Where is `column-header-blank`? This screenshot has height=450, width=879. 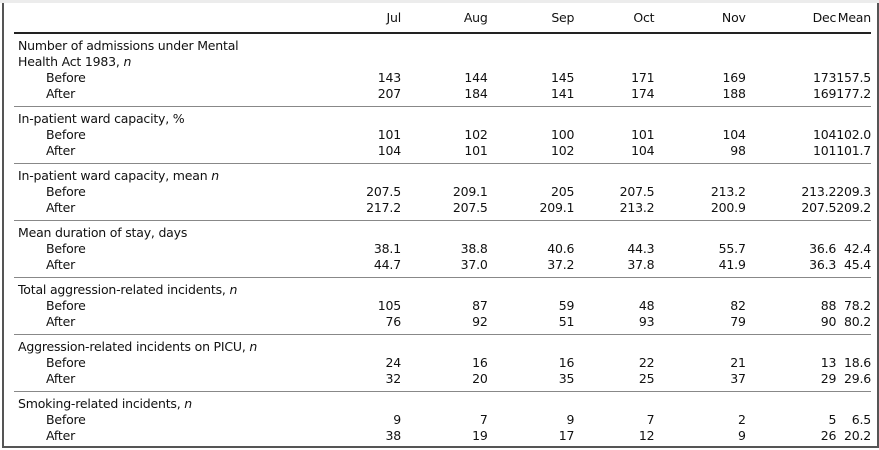
column-header-blank is located at coordinates (161, 18).